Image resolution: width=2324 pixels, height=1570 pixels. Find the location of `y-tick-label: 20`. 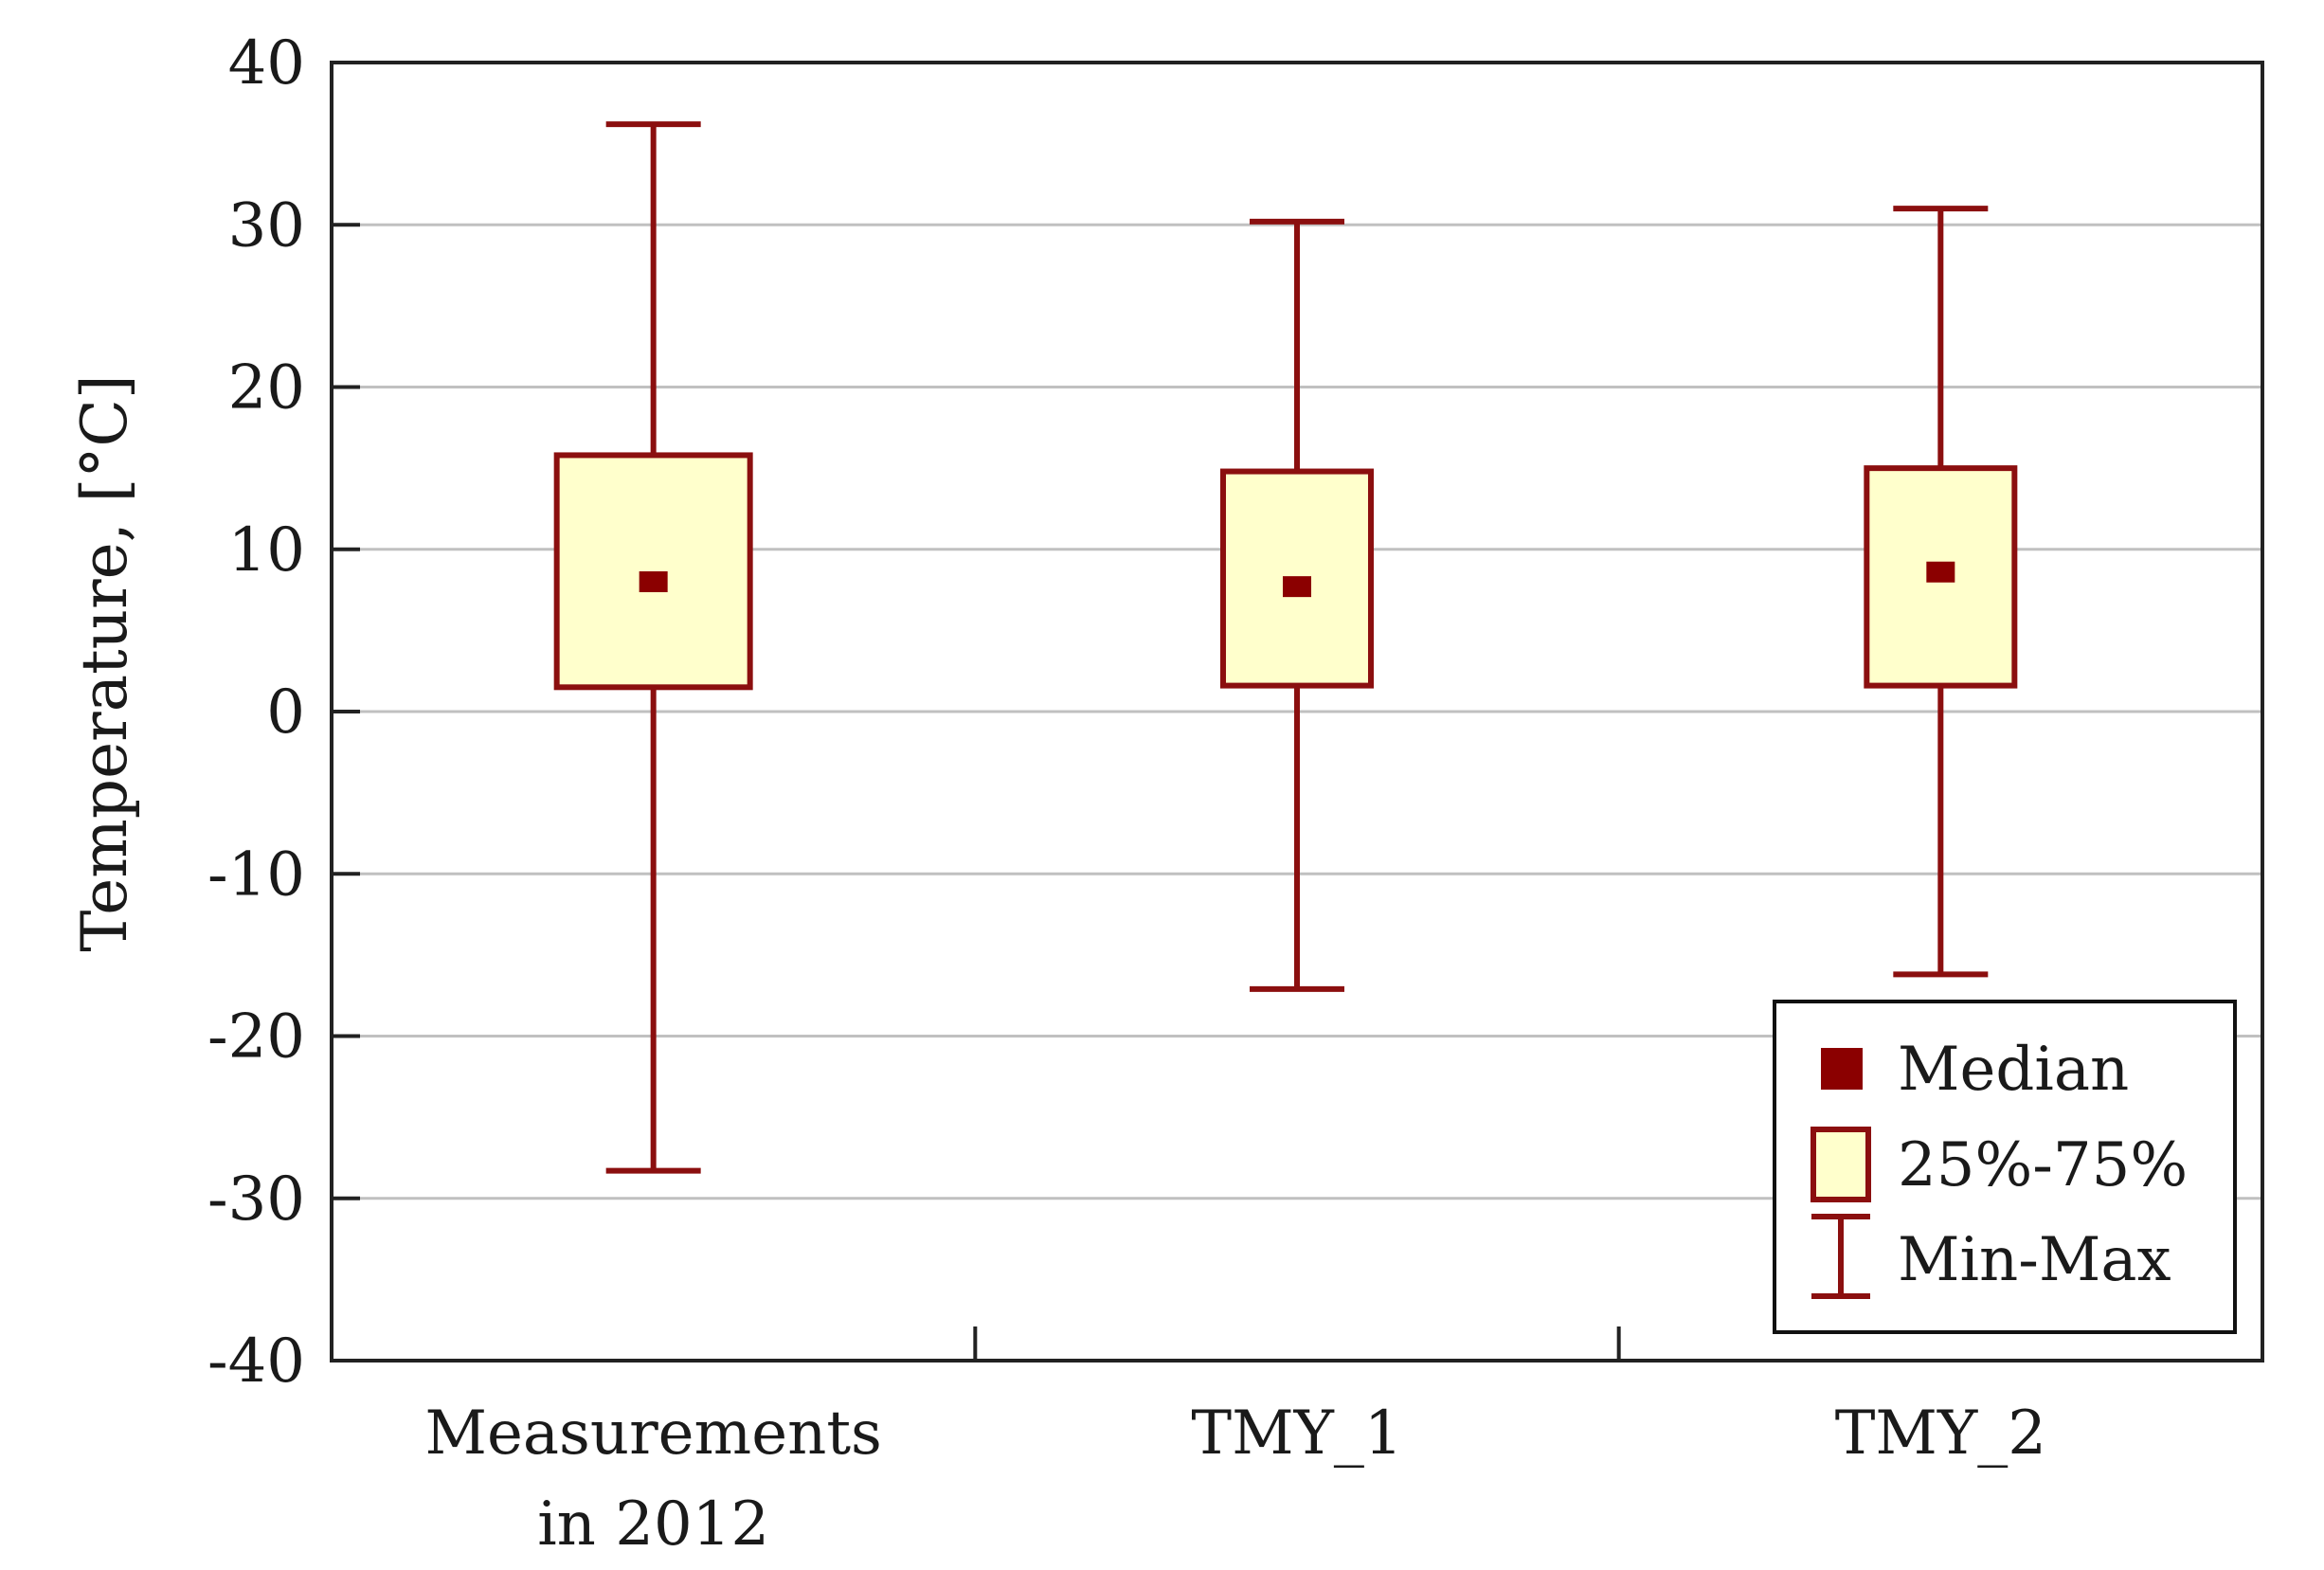

y-tick-label: 20 is located at coordinates (266, 388).